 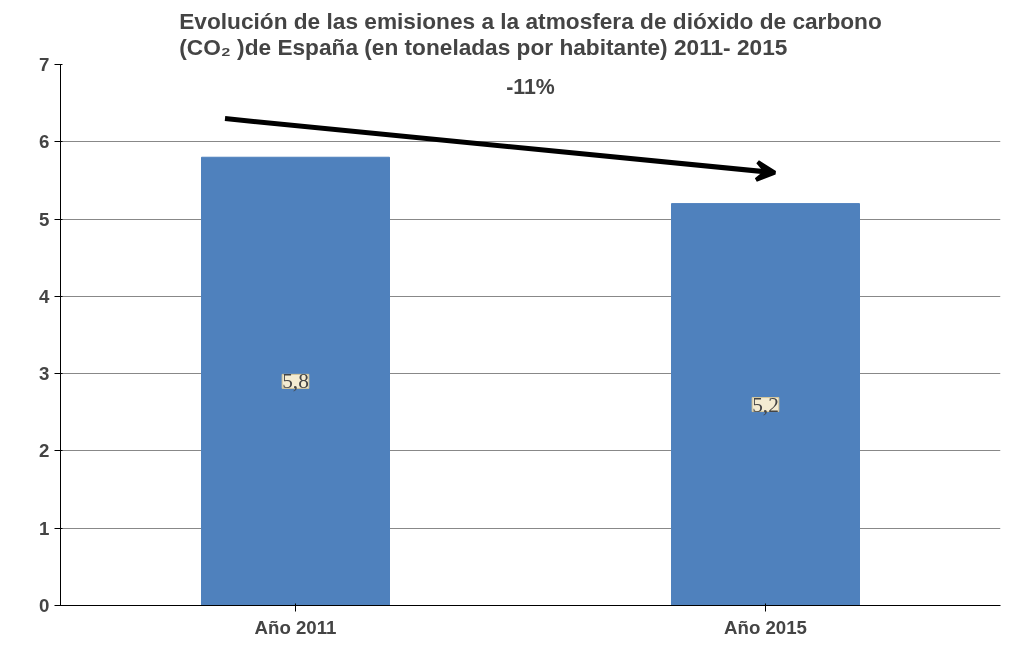 I want to click on y-tick-label: 3, so click(x=44, y=374).